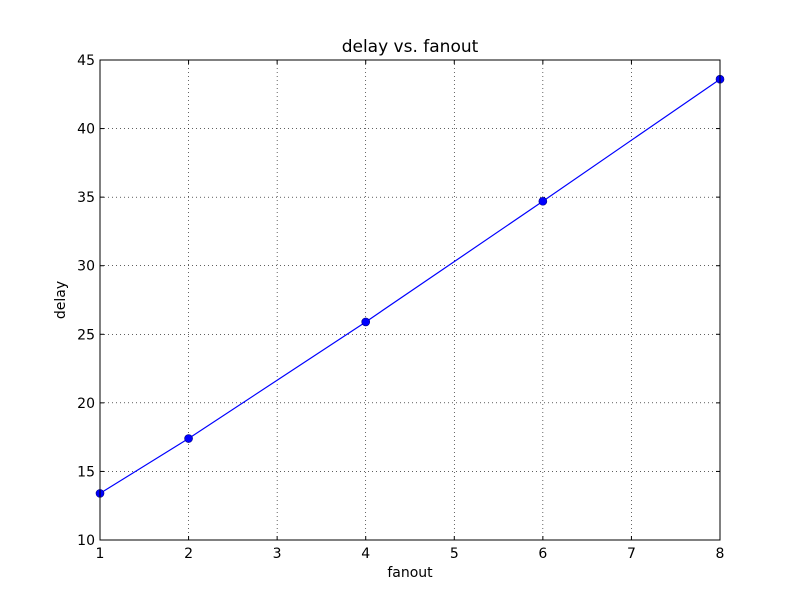 Image resolution: width=800 pixels, height=600 pixels. Describe the element at coordinates (454, 554) in the screenshot. I see `x-tick-label: 5` at that location.